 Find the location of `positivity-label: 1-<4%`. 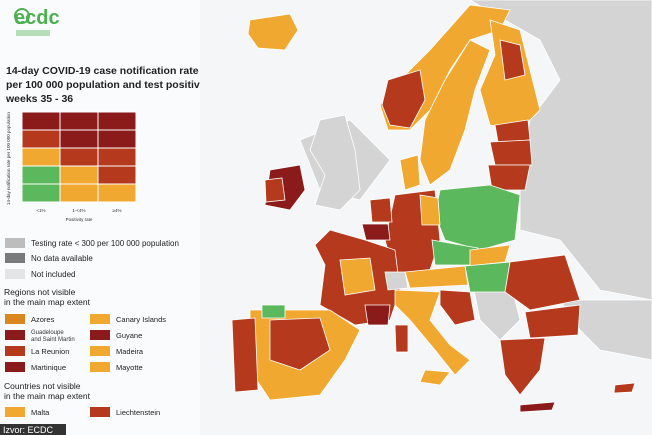

positivity-label: 1-<4% is located at coordinates (78, 210).